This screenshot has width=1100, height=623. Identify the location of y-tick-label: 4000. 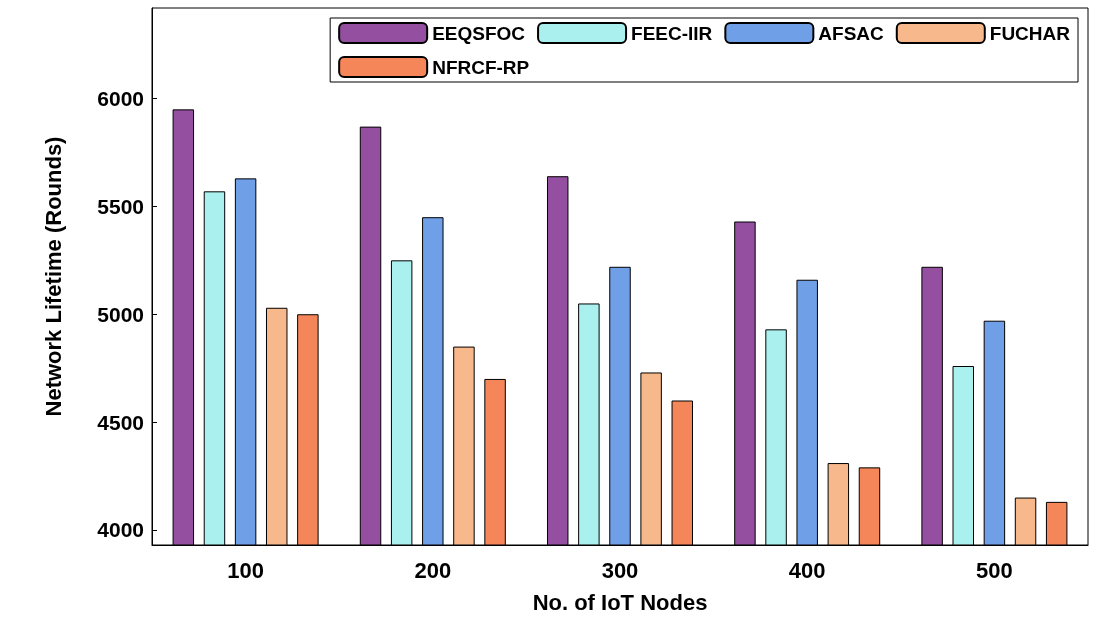
(120, 530).